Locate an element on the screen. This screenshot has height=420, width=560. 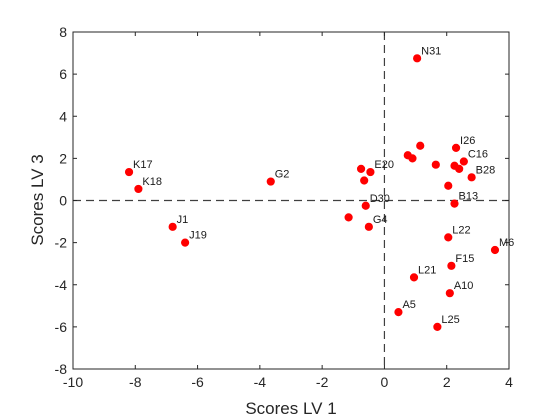
y-tick-label: 6 is located at coordinates (63, 74).